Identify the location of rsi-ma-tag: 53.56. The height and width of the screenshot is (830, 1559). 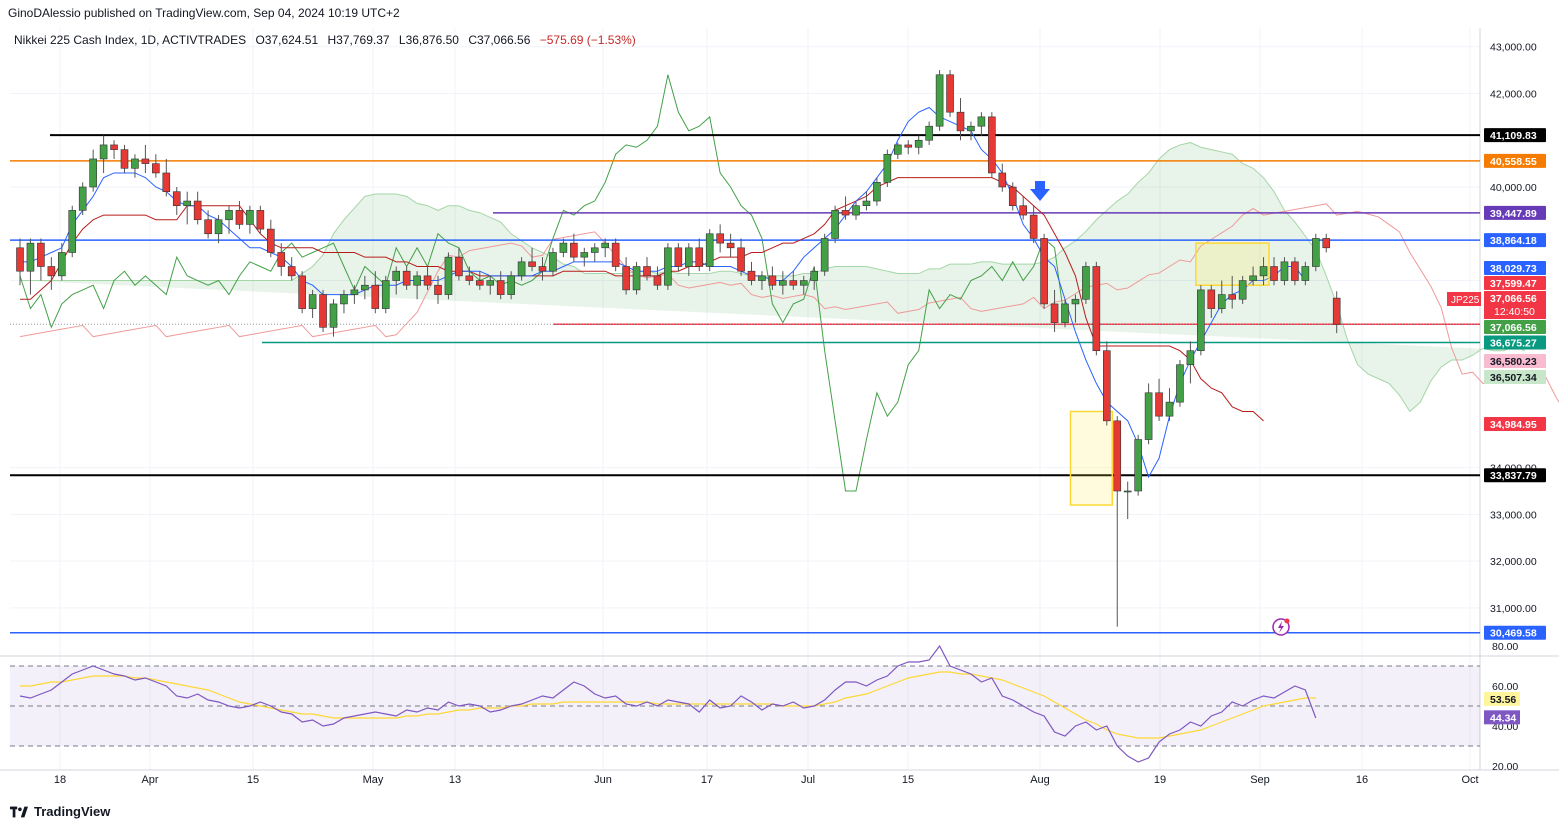
(1502, 698).